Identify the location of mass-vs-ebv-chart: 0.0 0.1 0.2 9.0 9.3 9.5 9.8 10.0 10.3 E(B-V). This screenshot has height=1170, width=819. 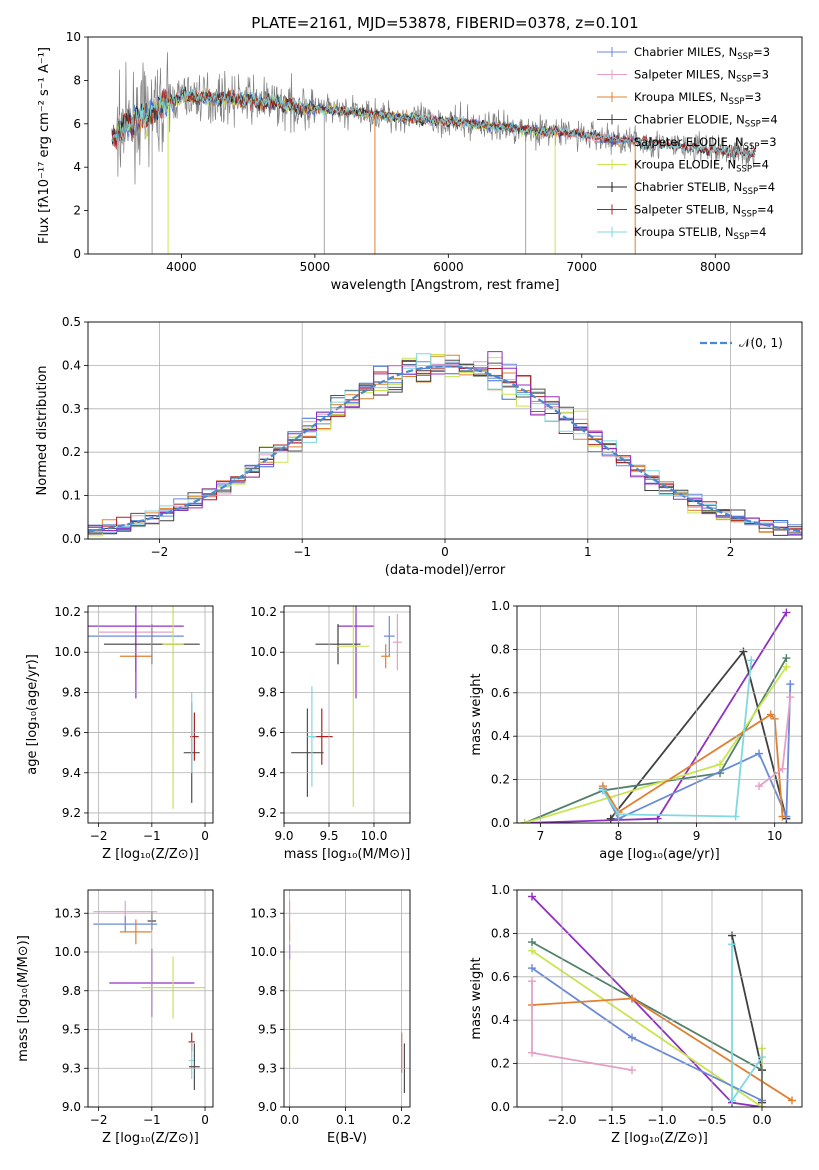
(330, 1017).